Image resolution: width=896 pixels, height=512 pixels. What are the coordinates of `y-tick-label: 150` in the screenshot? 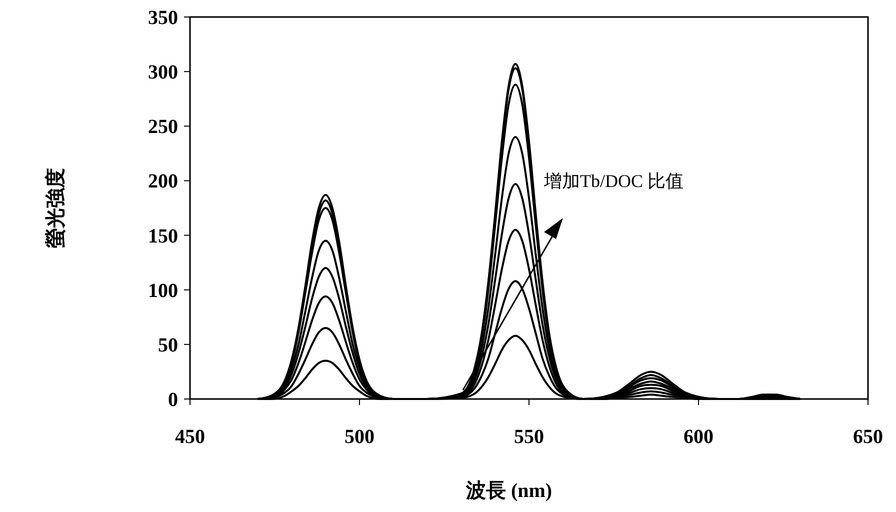 It's located at (163, 236).